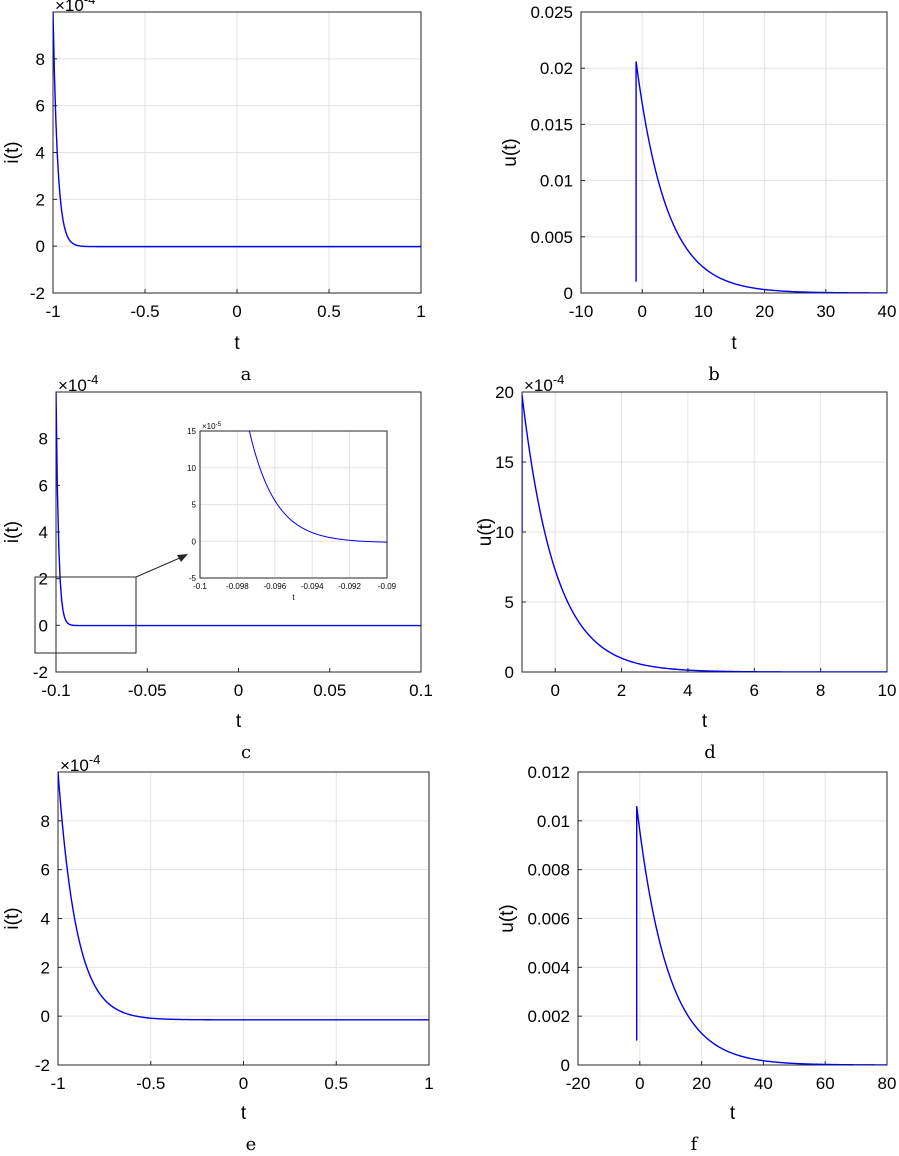 The height and width of the screenshot is (1156, 899). I want to click on inset-x-tick-label: -0.1, so click(200, 586).